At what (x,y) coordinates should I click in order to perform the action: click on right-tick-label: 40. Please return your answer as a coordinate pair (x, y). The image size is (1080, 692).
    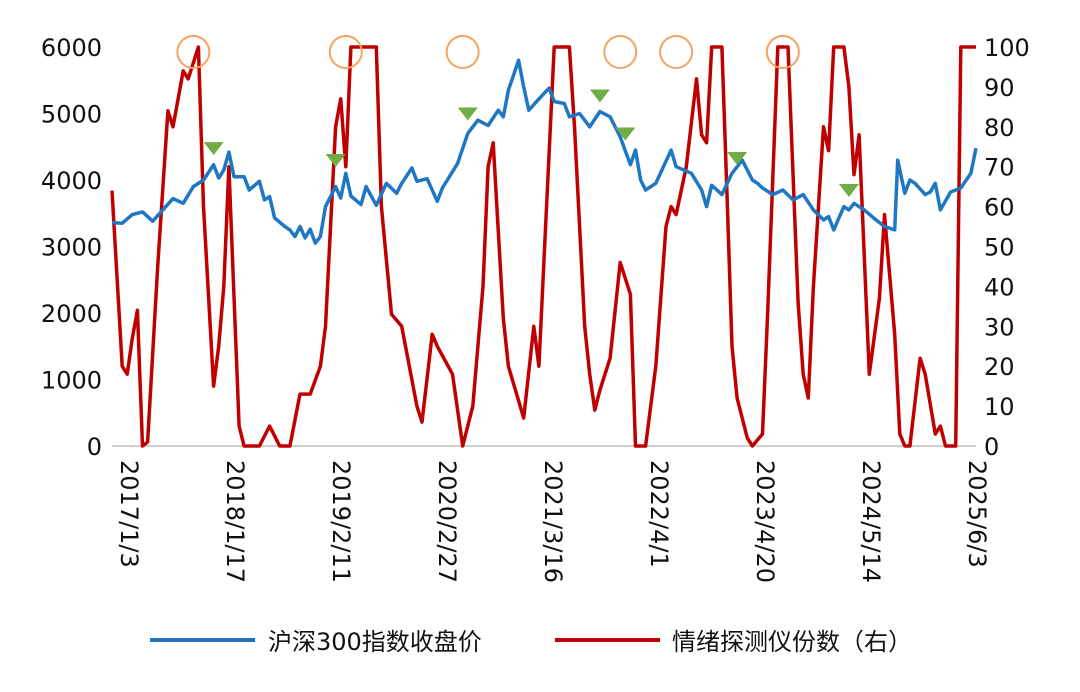
    Looking at the image, I should click on (999, 287).